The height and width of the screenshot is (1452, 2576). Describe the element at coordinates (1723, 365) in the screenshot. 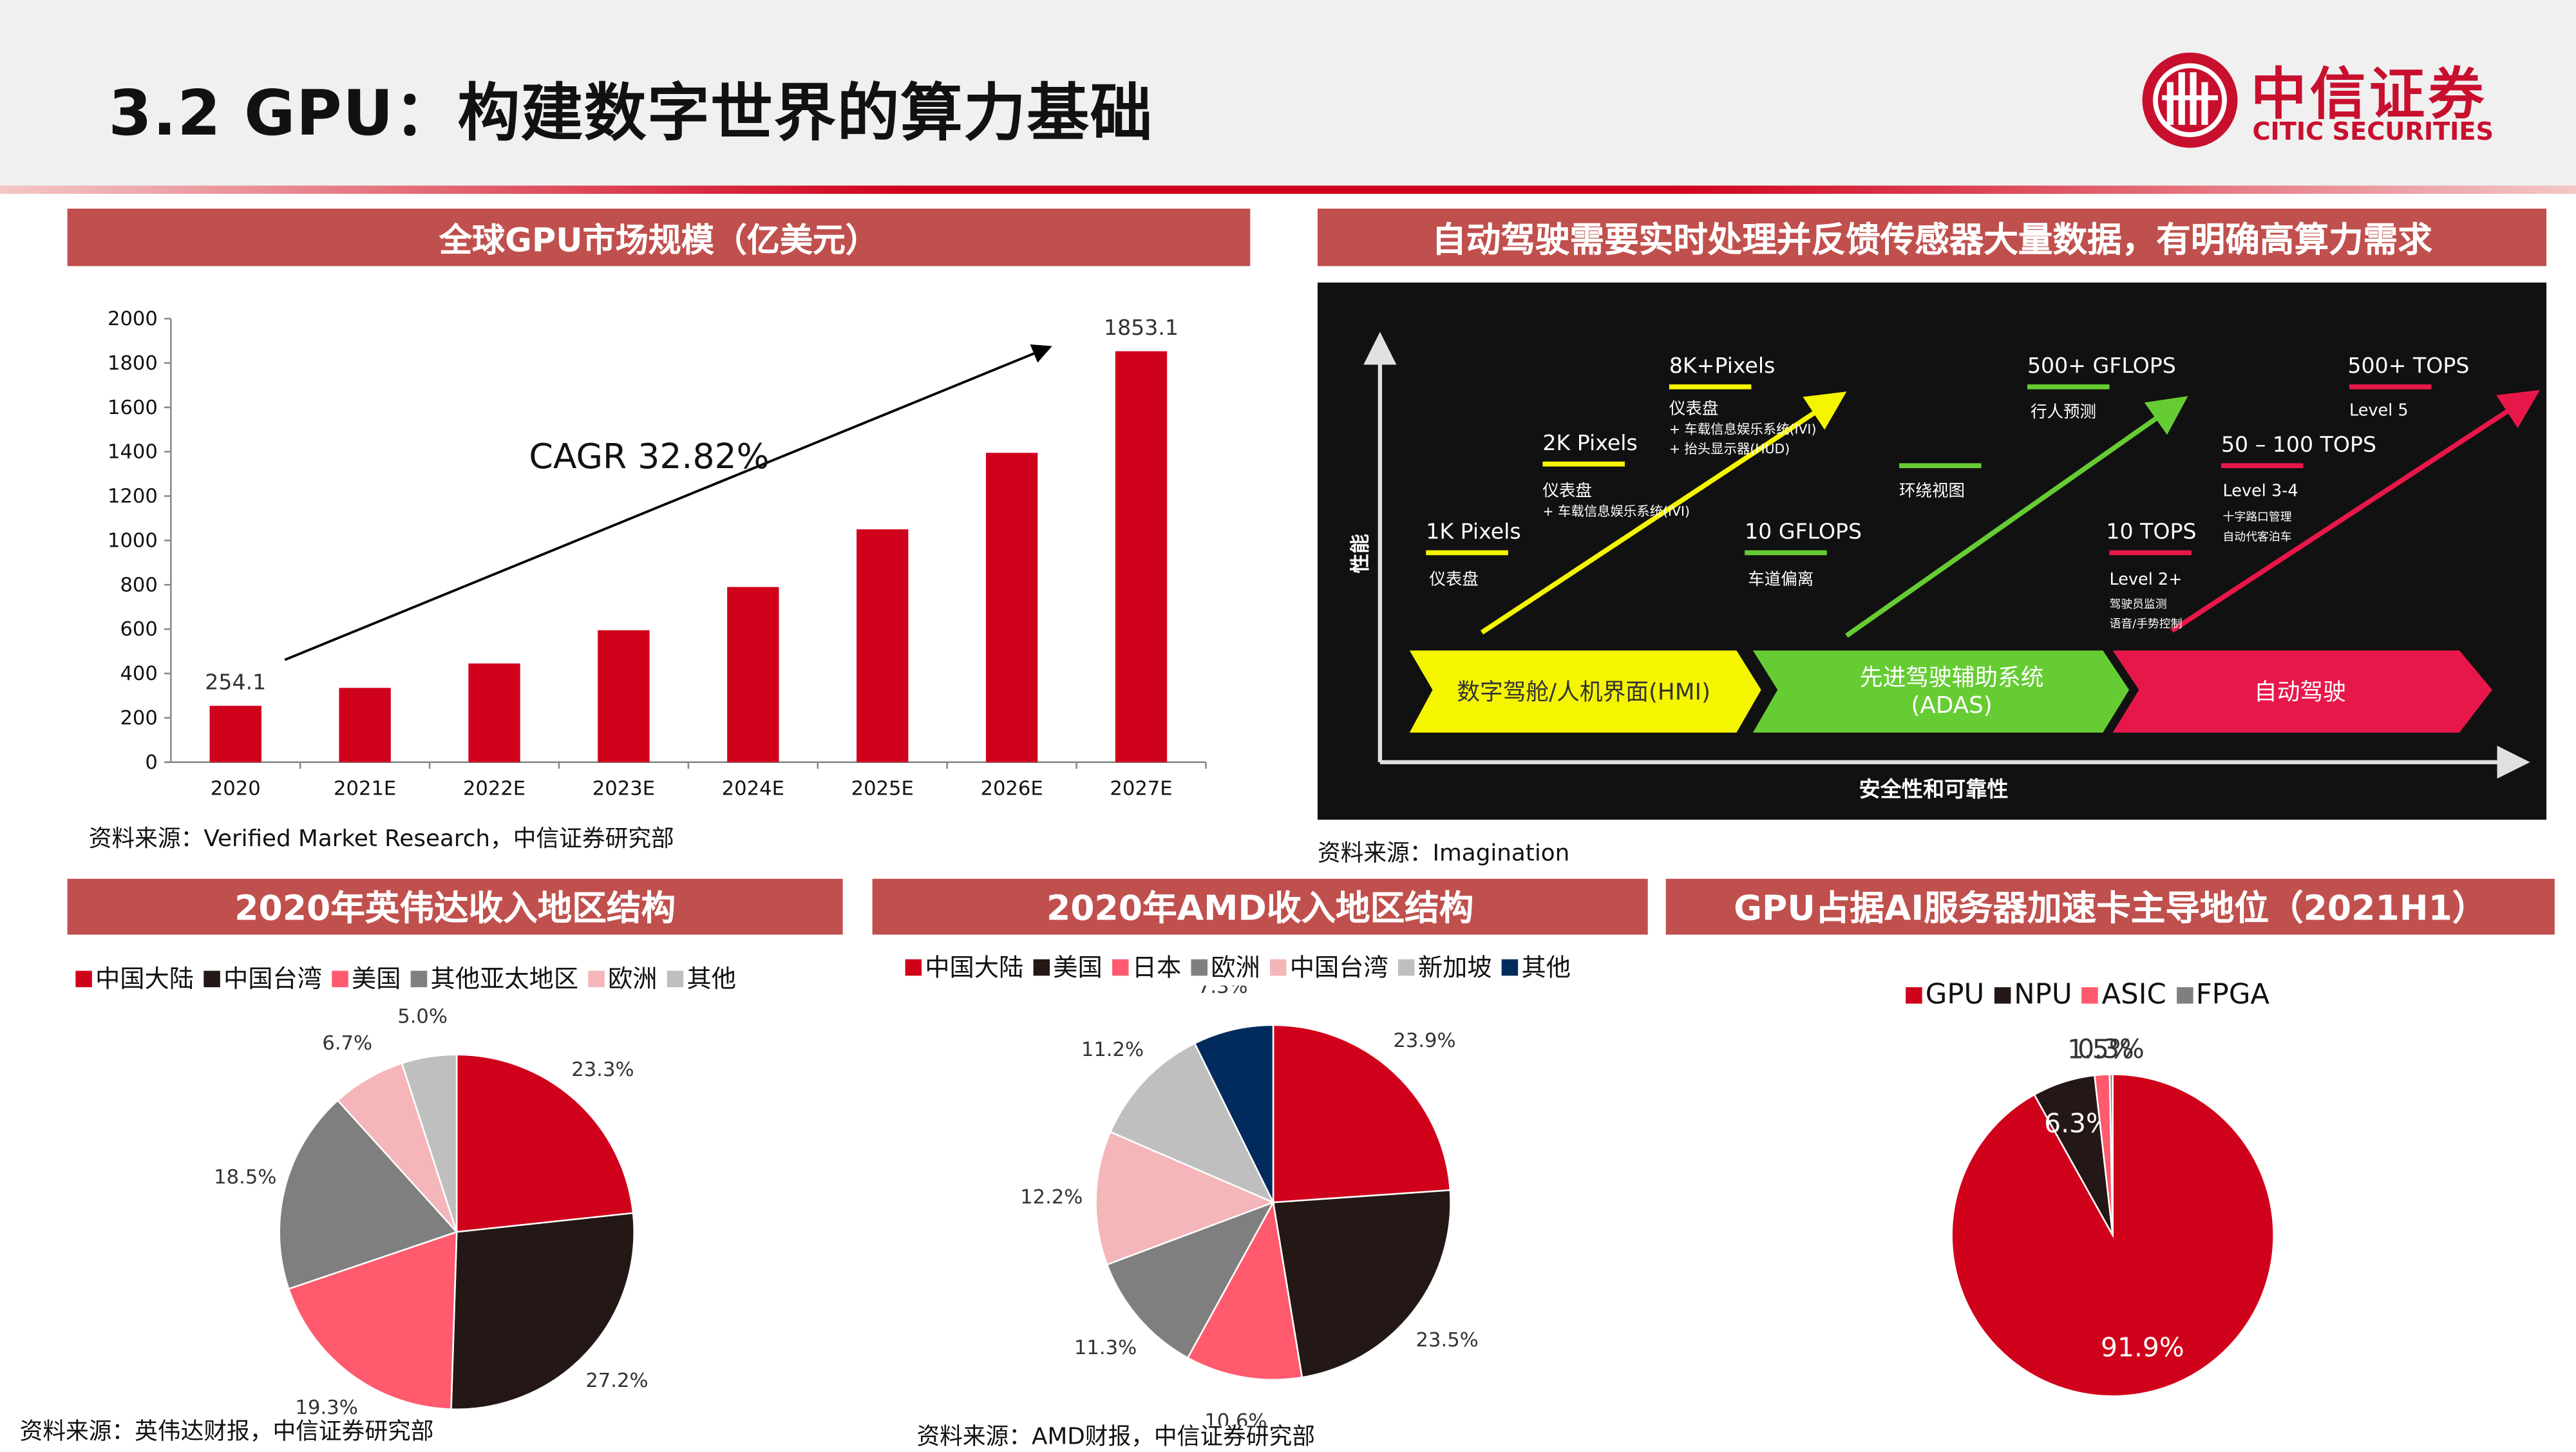

I see `label-8k-pixels: 8K+Pixels` at that location.